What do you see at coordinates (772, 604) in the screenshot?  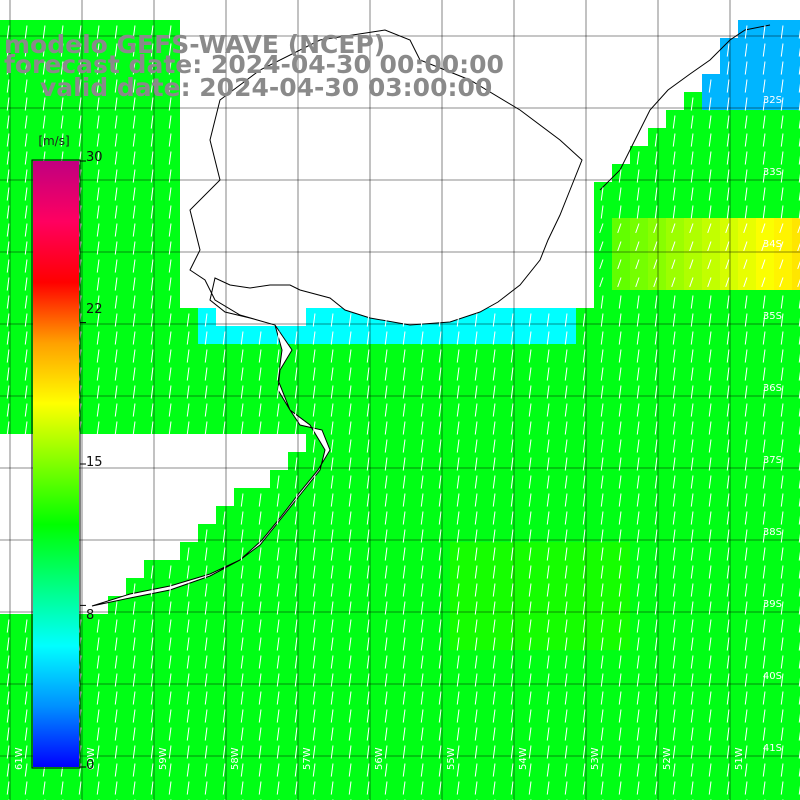 I see `lat-label: 39S` at bounding box center [772, 604].